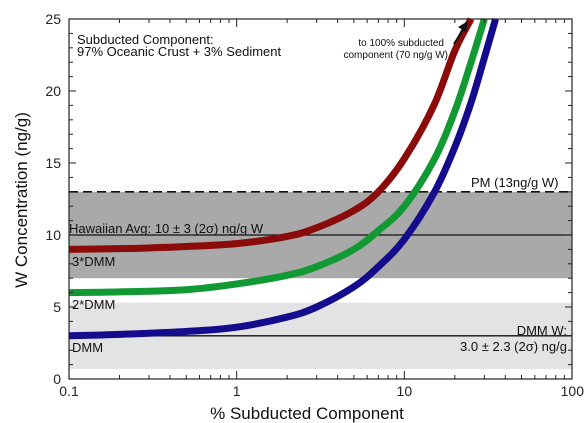 This screenshot has width=584, height=423. What do you see at coordinates (514, 182) in the screenshot?
I see `pm-label: PM (13ng/g W)` at bounding box center [514, 182].